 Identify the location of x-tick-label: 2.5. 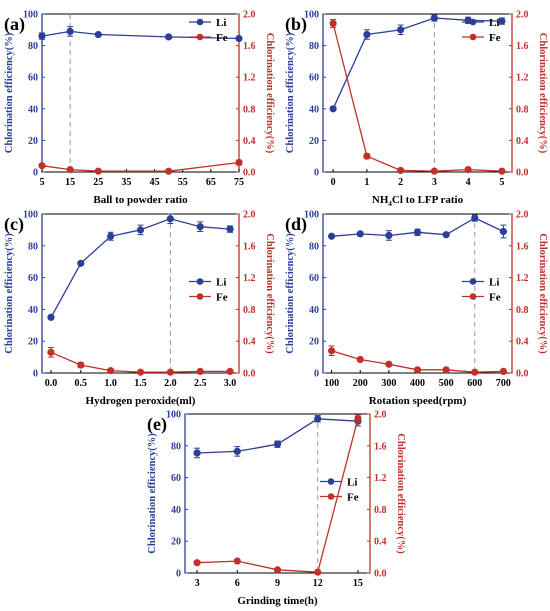
(200, 383).